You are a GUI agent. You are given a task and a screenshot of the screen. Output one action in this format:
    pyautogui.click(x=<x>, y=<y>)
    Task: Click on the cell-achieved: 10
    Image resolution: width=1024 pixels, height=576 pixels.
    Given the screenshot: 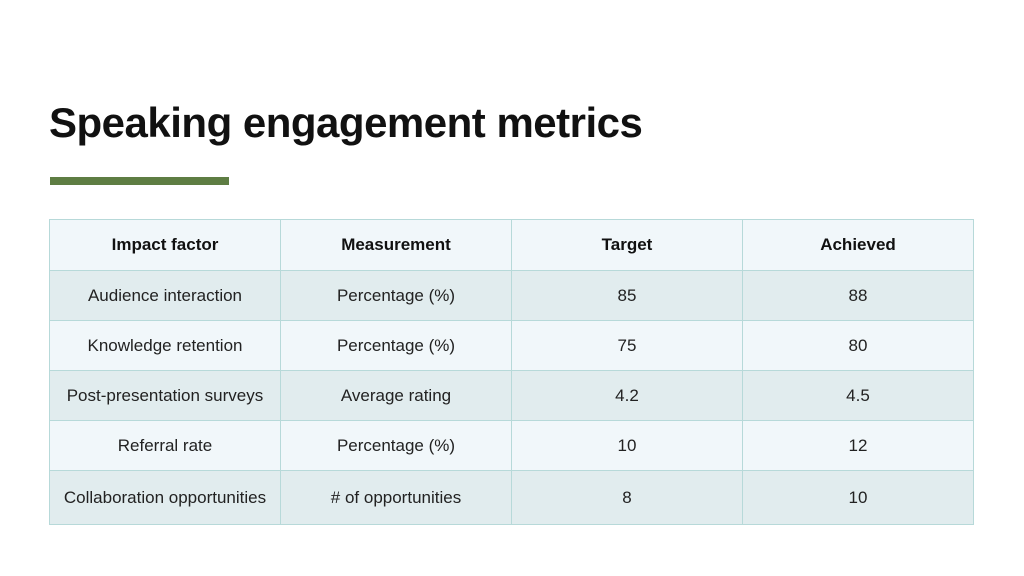 What is the action you would take?
    pyautogui.click(x=858, y=497)
    